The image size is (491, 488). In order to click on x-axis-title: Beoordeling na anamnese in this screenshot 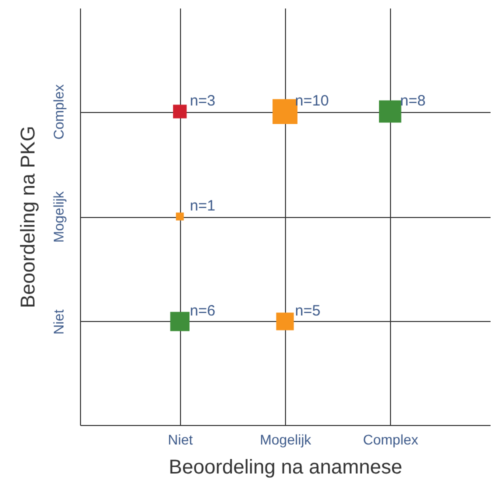, I will do `click(285, 467)`.